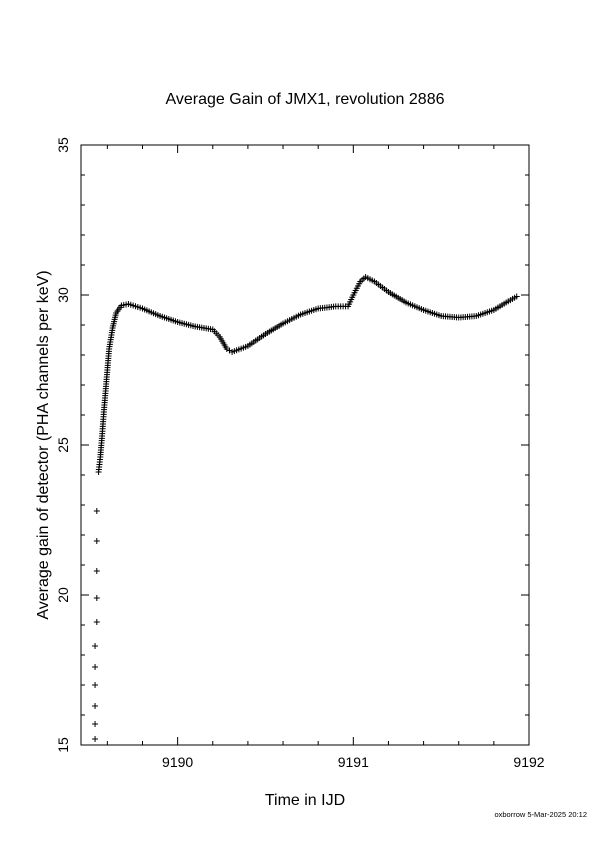 The width and height of the screenshot is (595, 842). What do you see at coordinates (63, 745) in the screenshot?
I see `y-tick-label: 15` at bounding box center [63, 745].